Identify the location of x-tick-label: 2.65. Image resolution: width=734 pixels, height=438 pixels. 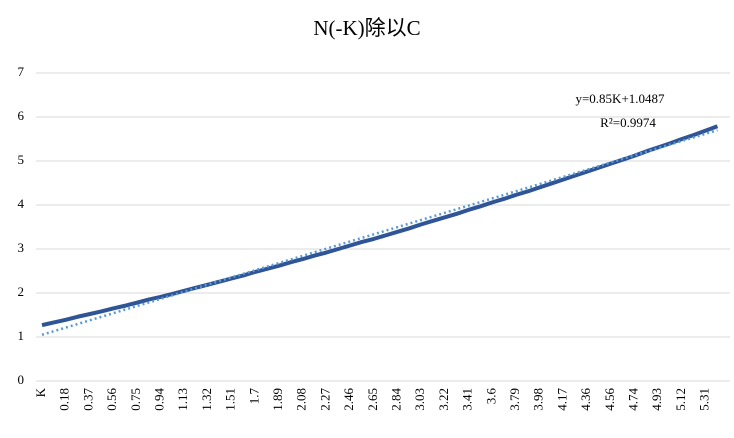
(372, 399).